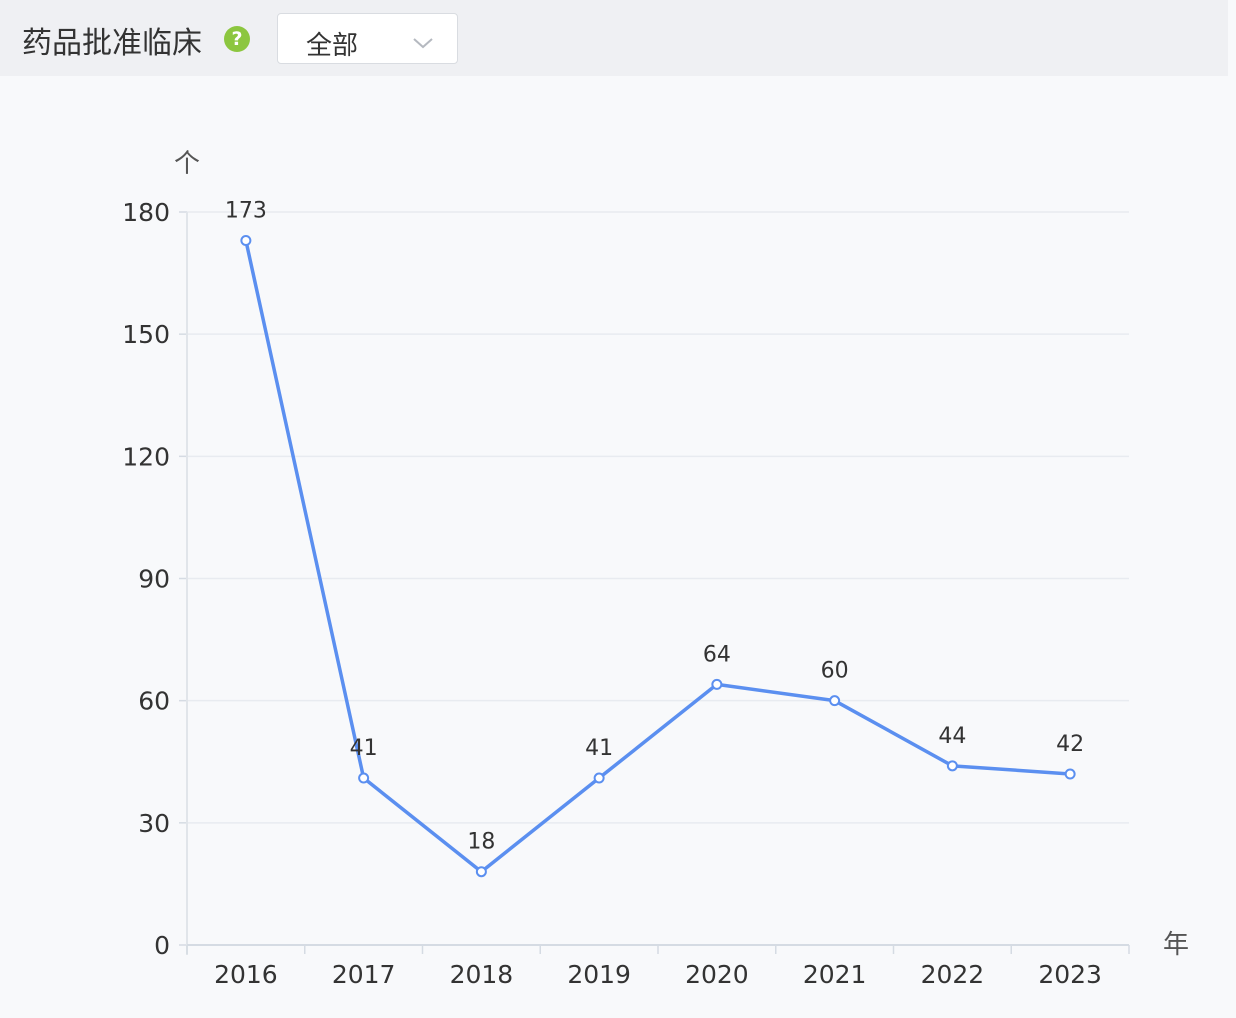  I want to click on y-tick-label: 0, so click(162, 945).